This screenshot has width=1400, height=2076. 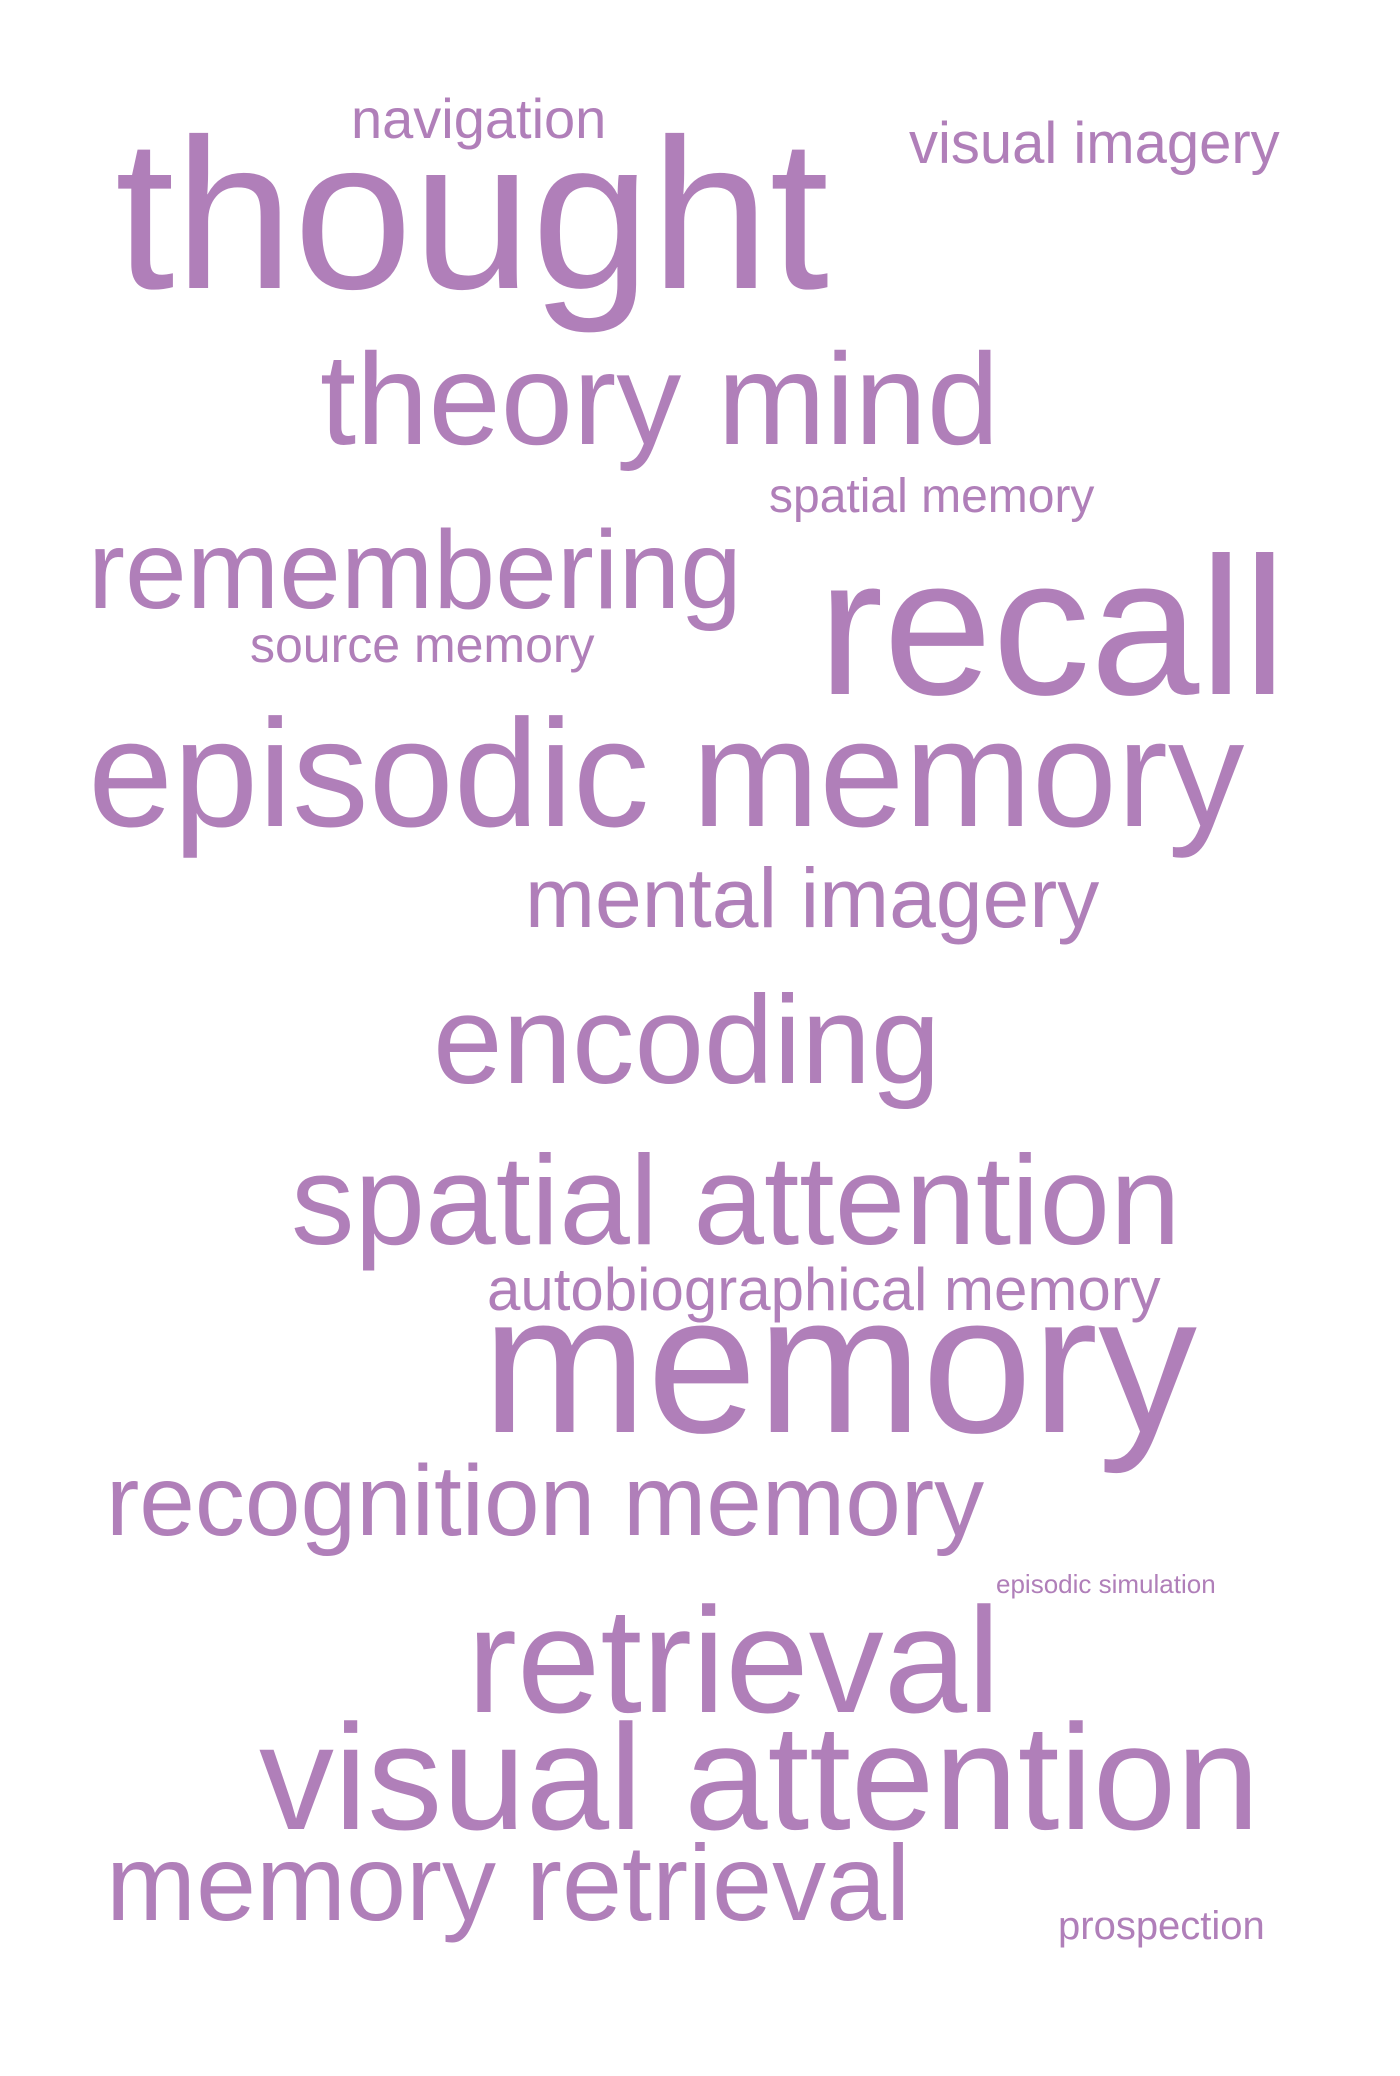 What do you see at coordinates (666, 773) in the screenshot?
I see `word-episodic-memory: episodic memory` at bounding box center [666, 773].